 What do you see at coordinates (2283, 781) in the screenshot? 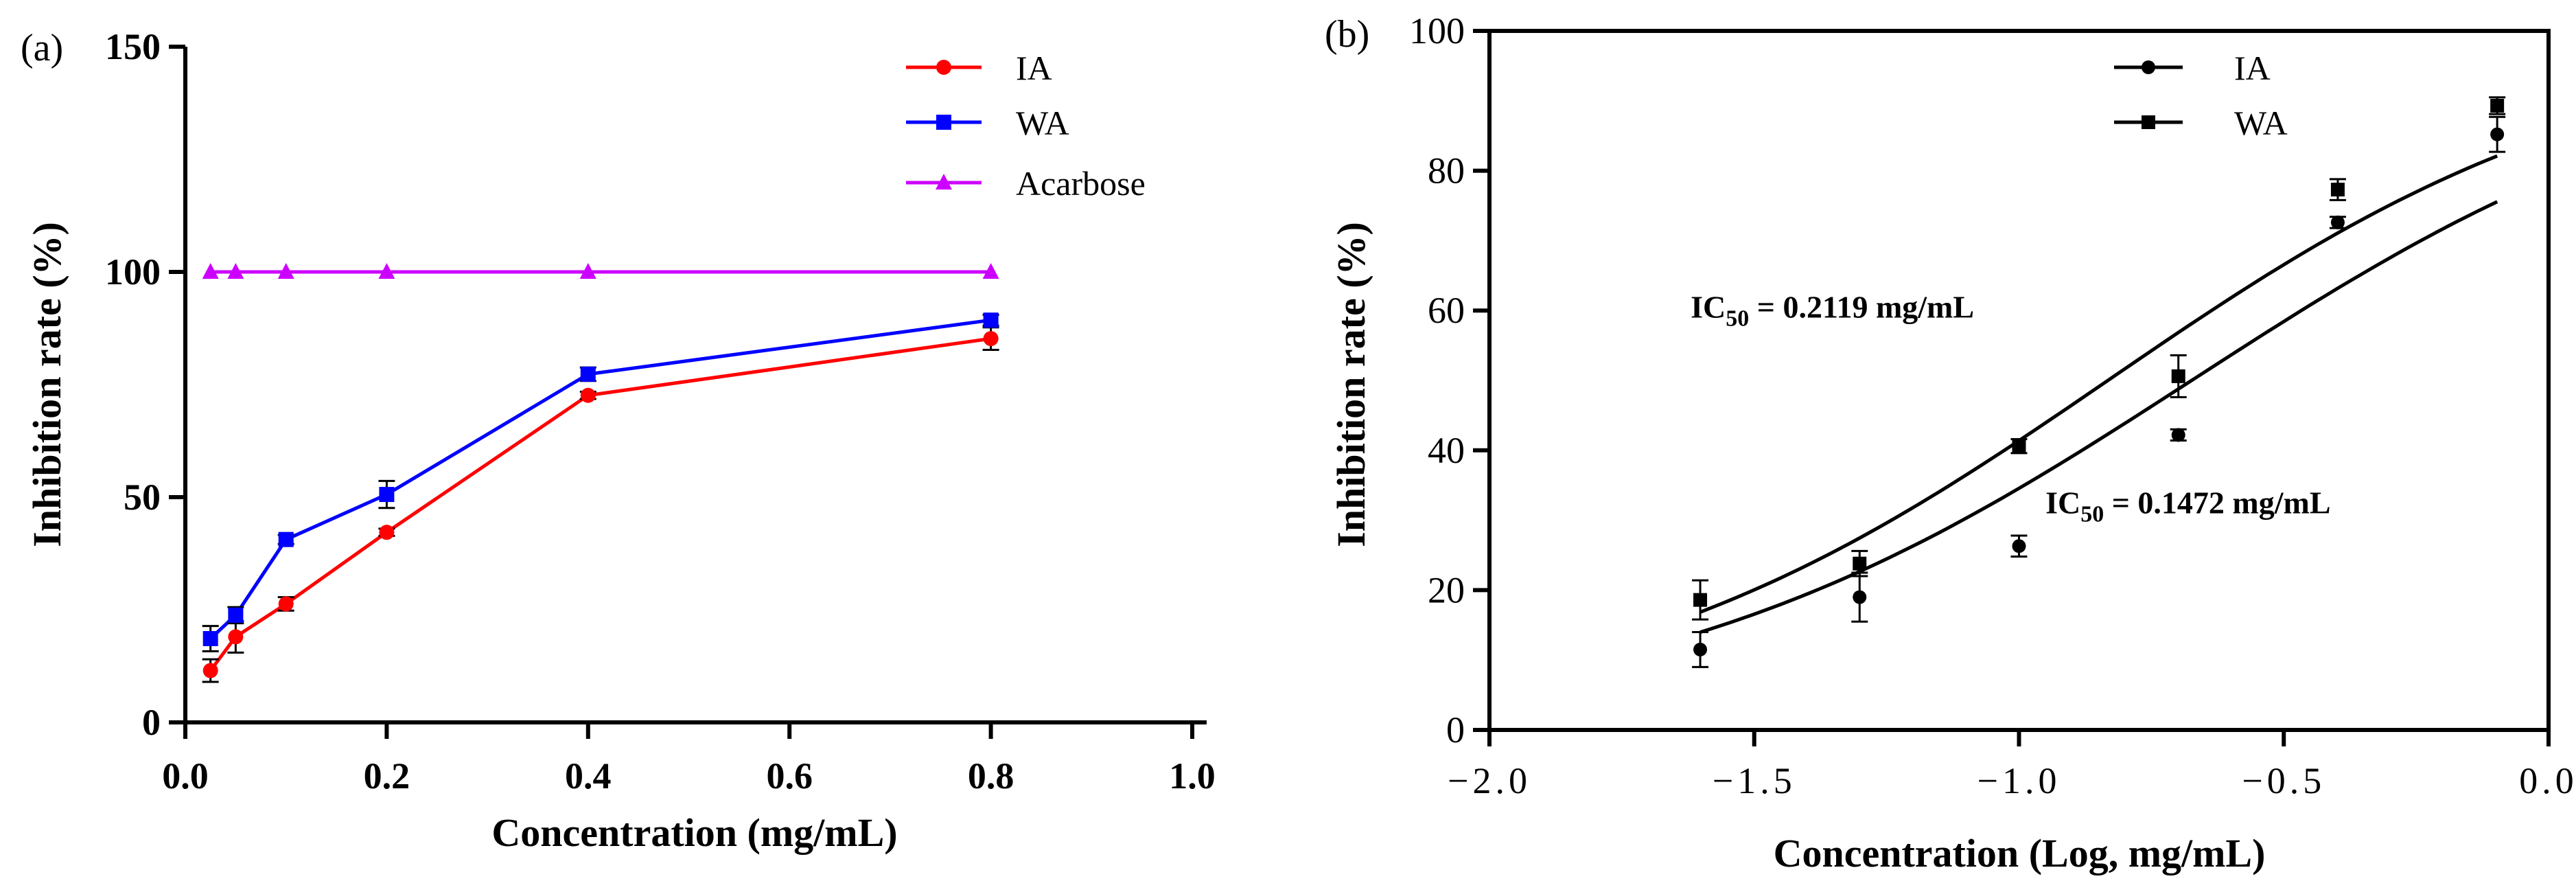
I see `b-x-tick-label: −0.5` at bounding box center [2283, 781].